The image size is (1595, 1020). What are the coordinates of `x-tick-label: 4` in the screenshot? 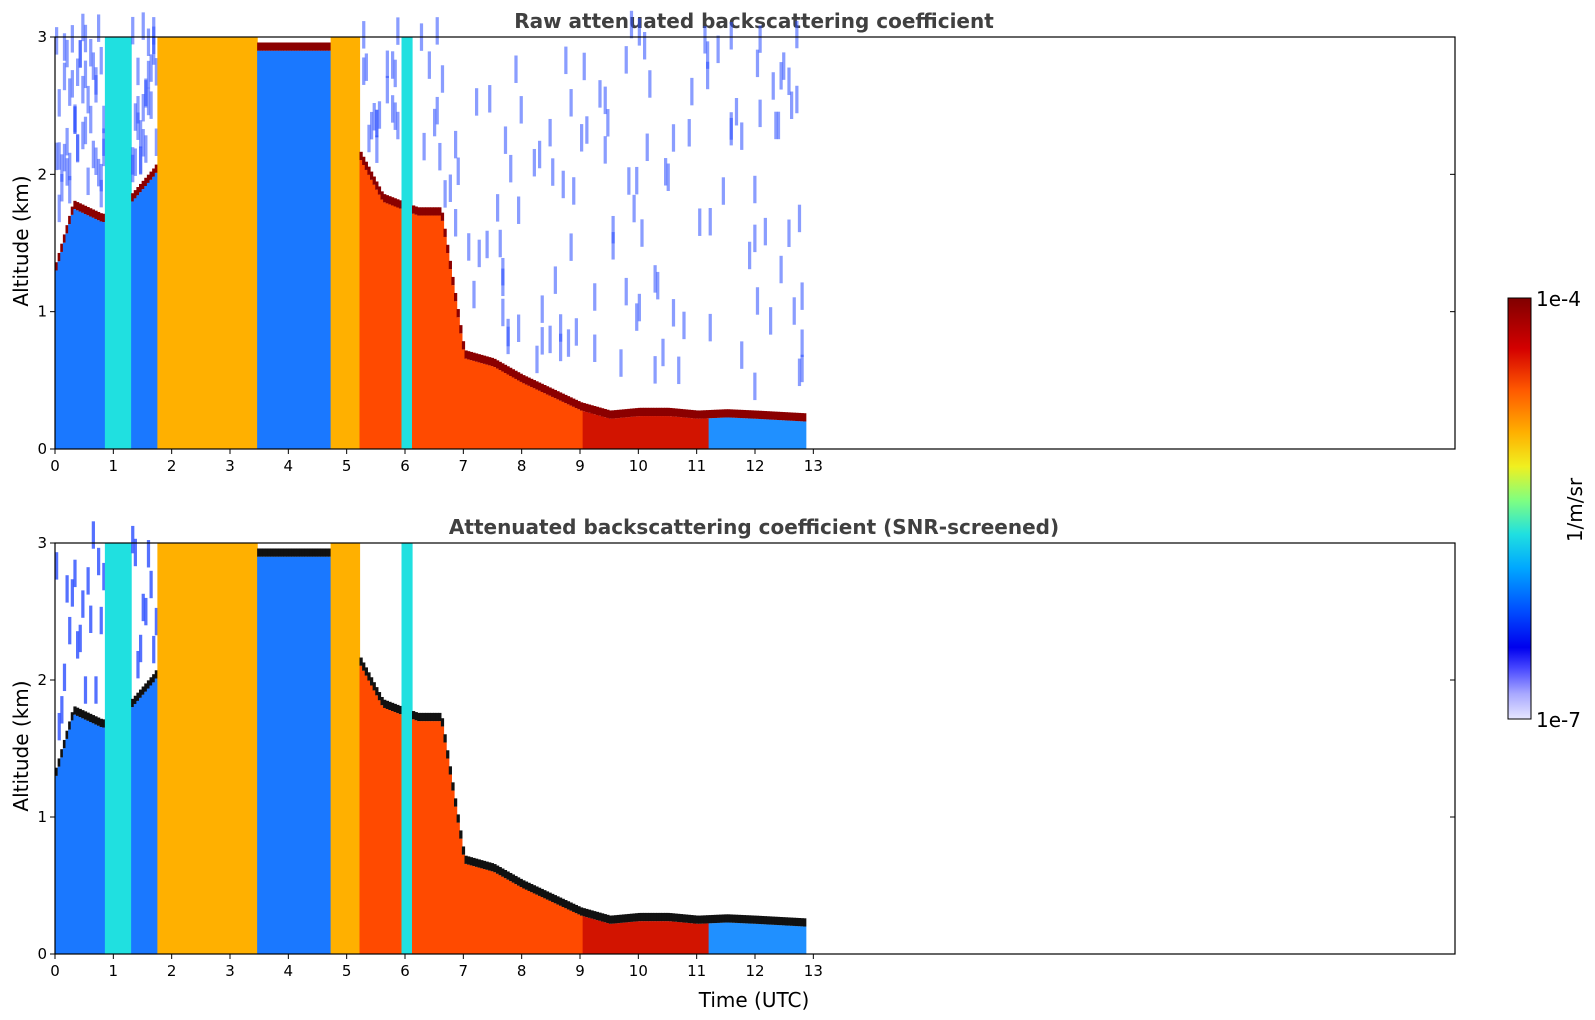 It's located at (289, 466).